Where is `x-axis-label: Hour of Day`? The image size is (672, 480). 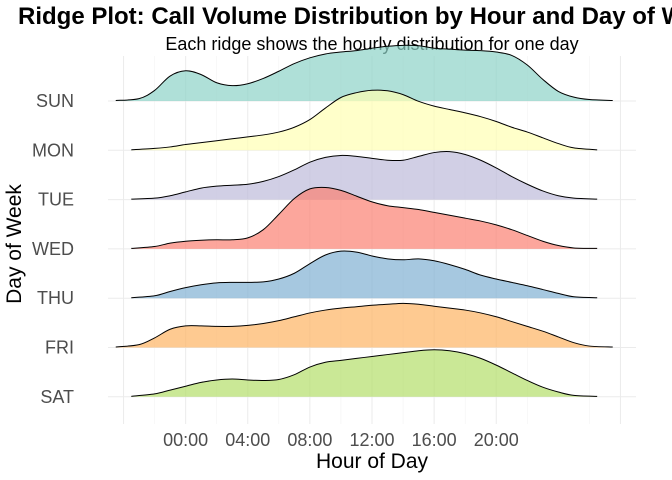 x-axis-label: Hour of Day is located at coordinates (372, 461).